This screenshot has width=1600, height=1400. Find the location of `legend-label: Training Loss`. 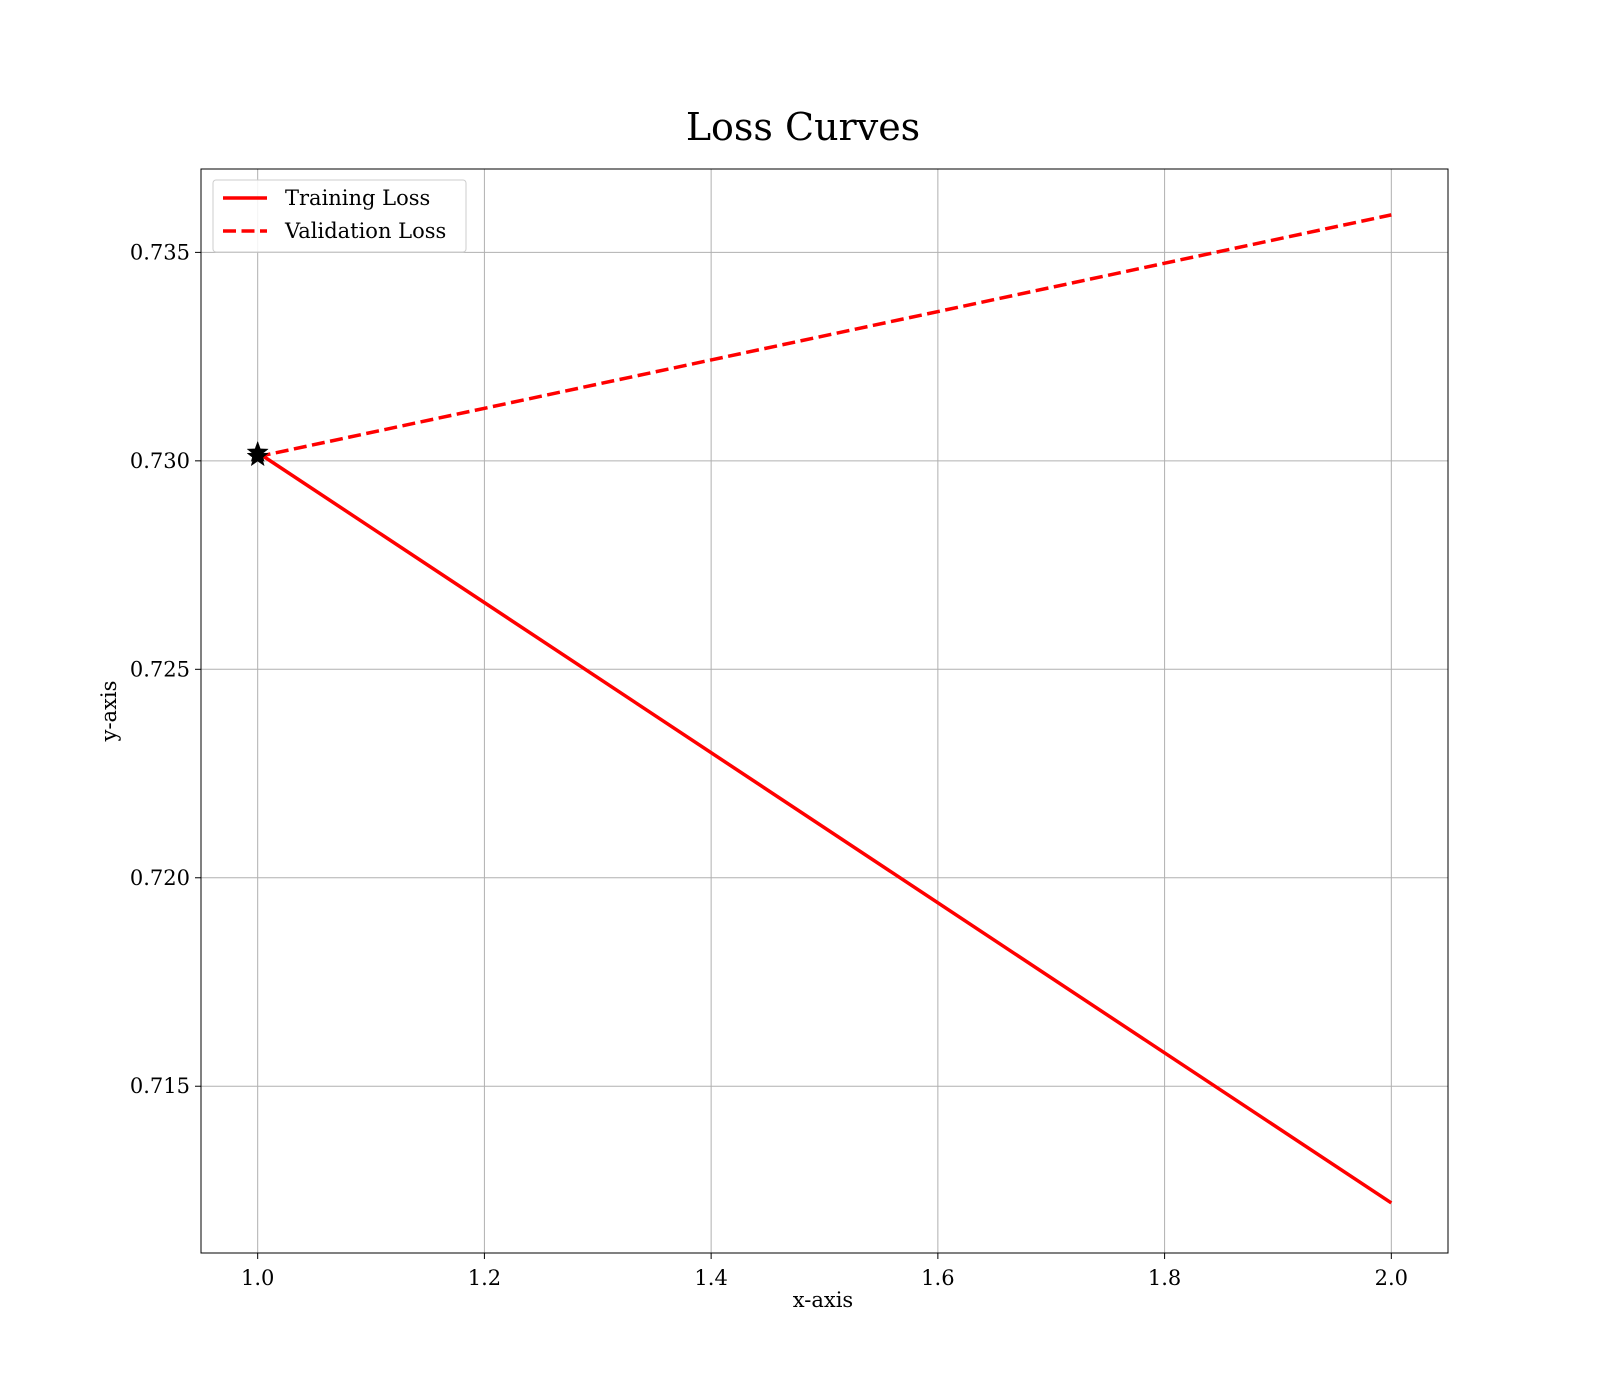

legend-label: Training Loss is located at coordinates (357, 198).